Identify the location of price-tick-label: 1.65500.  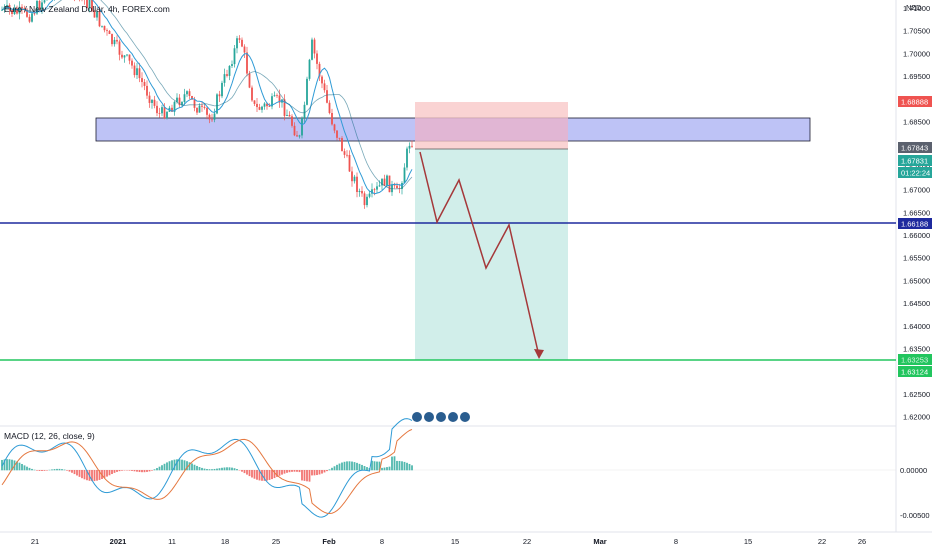
(916, 258).